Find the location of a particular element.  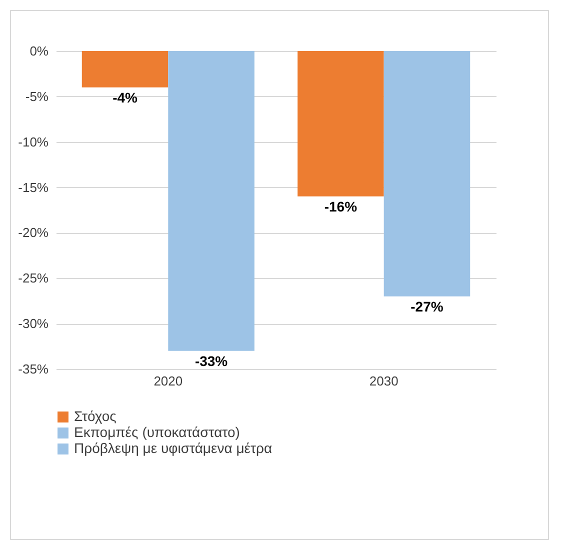

y-tick-label: -5% is located at coordinates (37, 96).